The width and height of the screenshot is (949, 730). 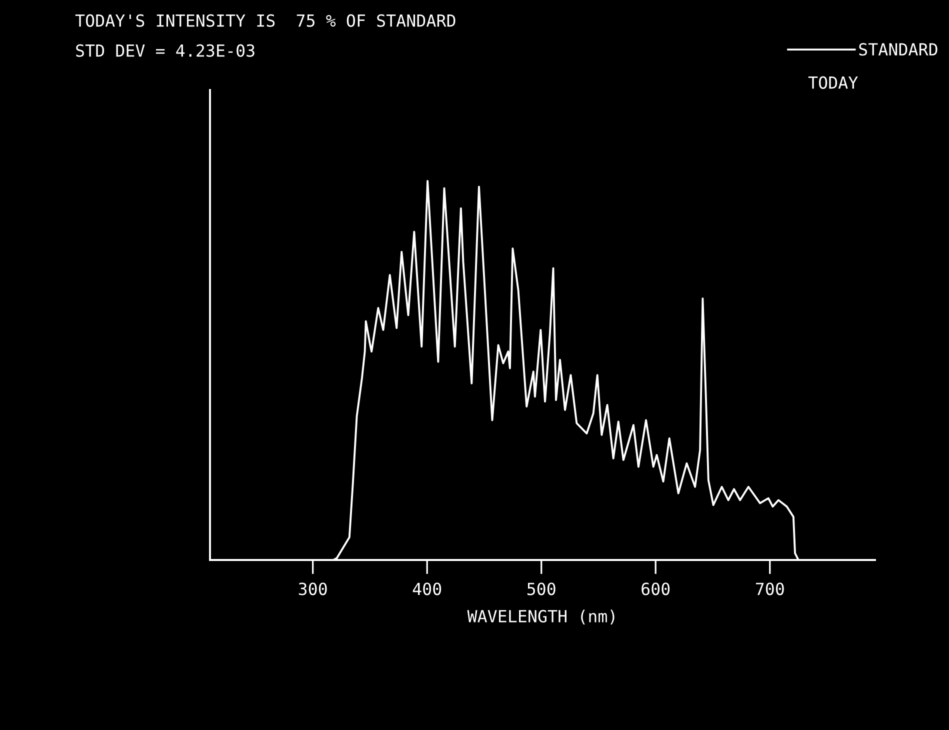 I want to click on chart-subtitle: STD DEV = 4.23E-03, so click(x=165, y=50).